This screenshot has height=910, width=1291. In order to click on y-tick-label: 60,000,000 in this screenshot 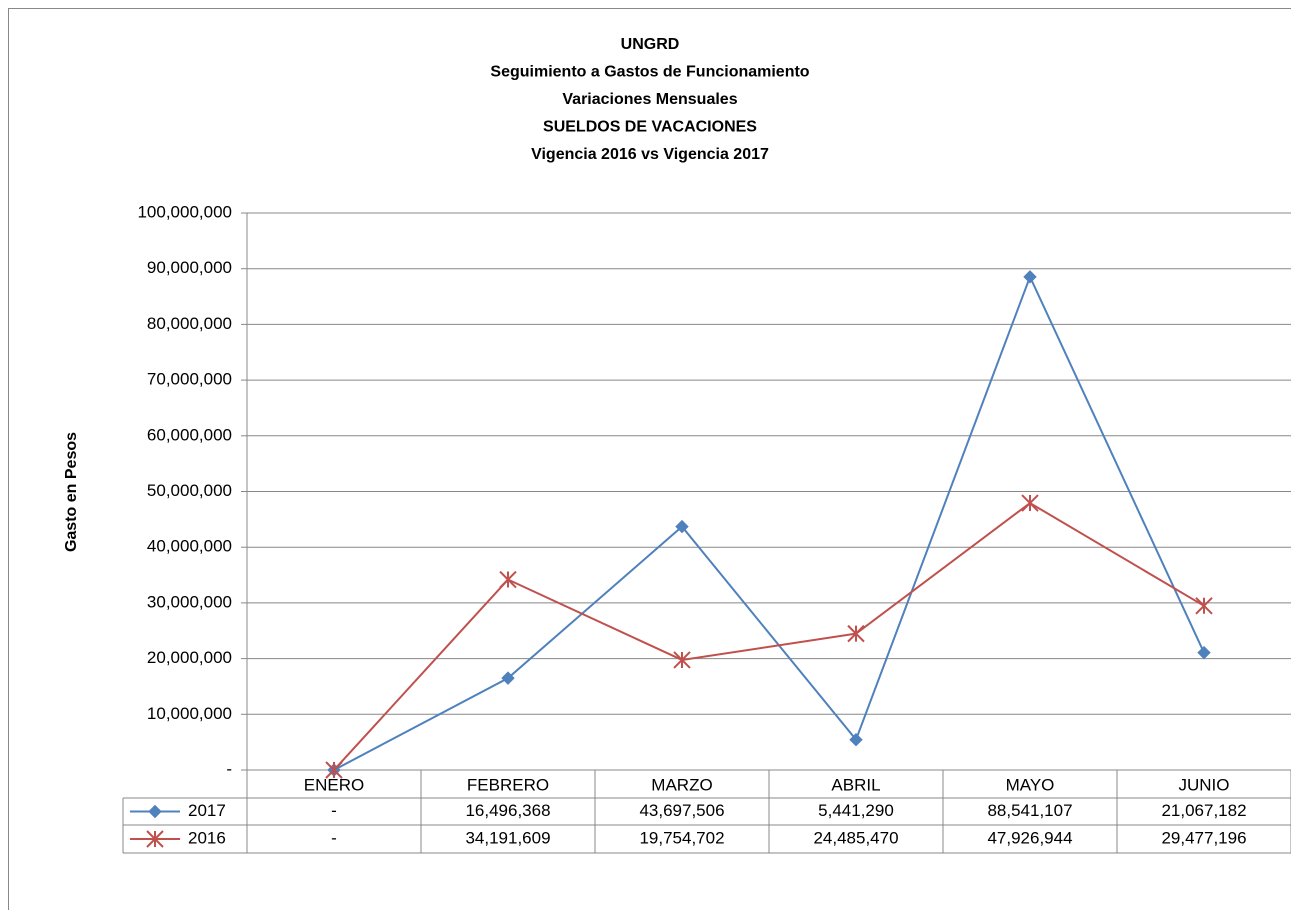, I will do `click(189, 434)`.